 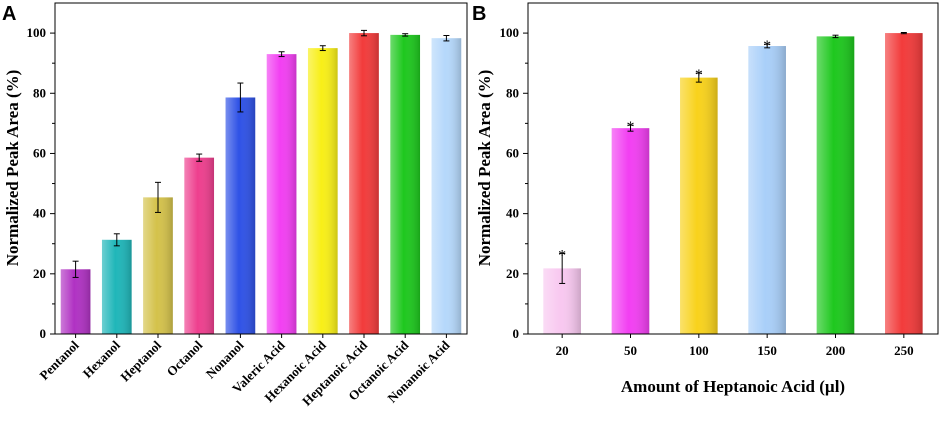 I want to click on x-tick-label: 250, so click(x=904, y=350).